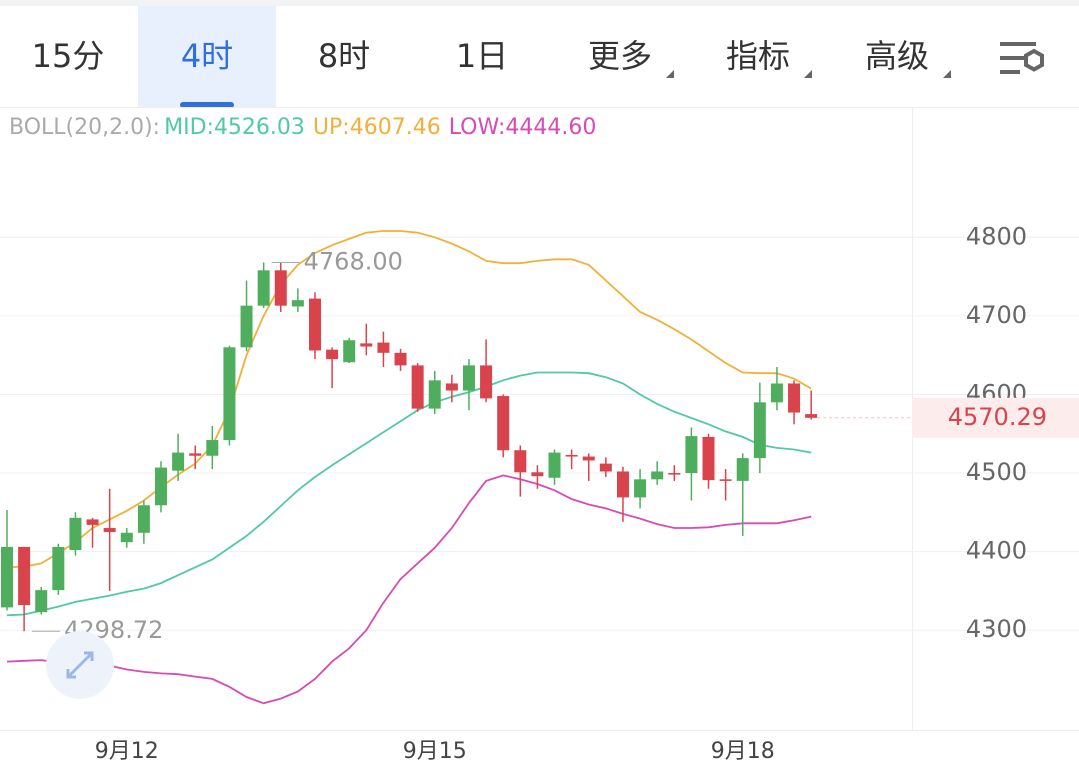  What do you see at coordinates (127, 751) in the screenshot?
I see `x-tick-label: 9月12` at bounding box center [127, 751].